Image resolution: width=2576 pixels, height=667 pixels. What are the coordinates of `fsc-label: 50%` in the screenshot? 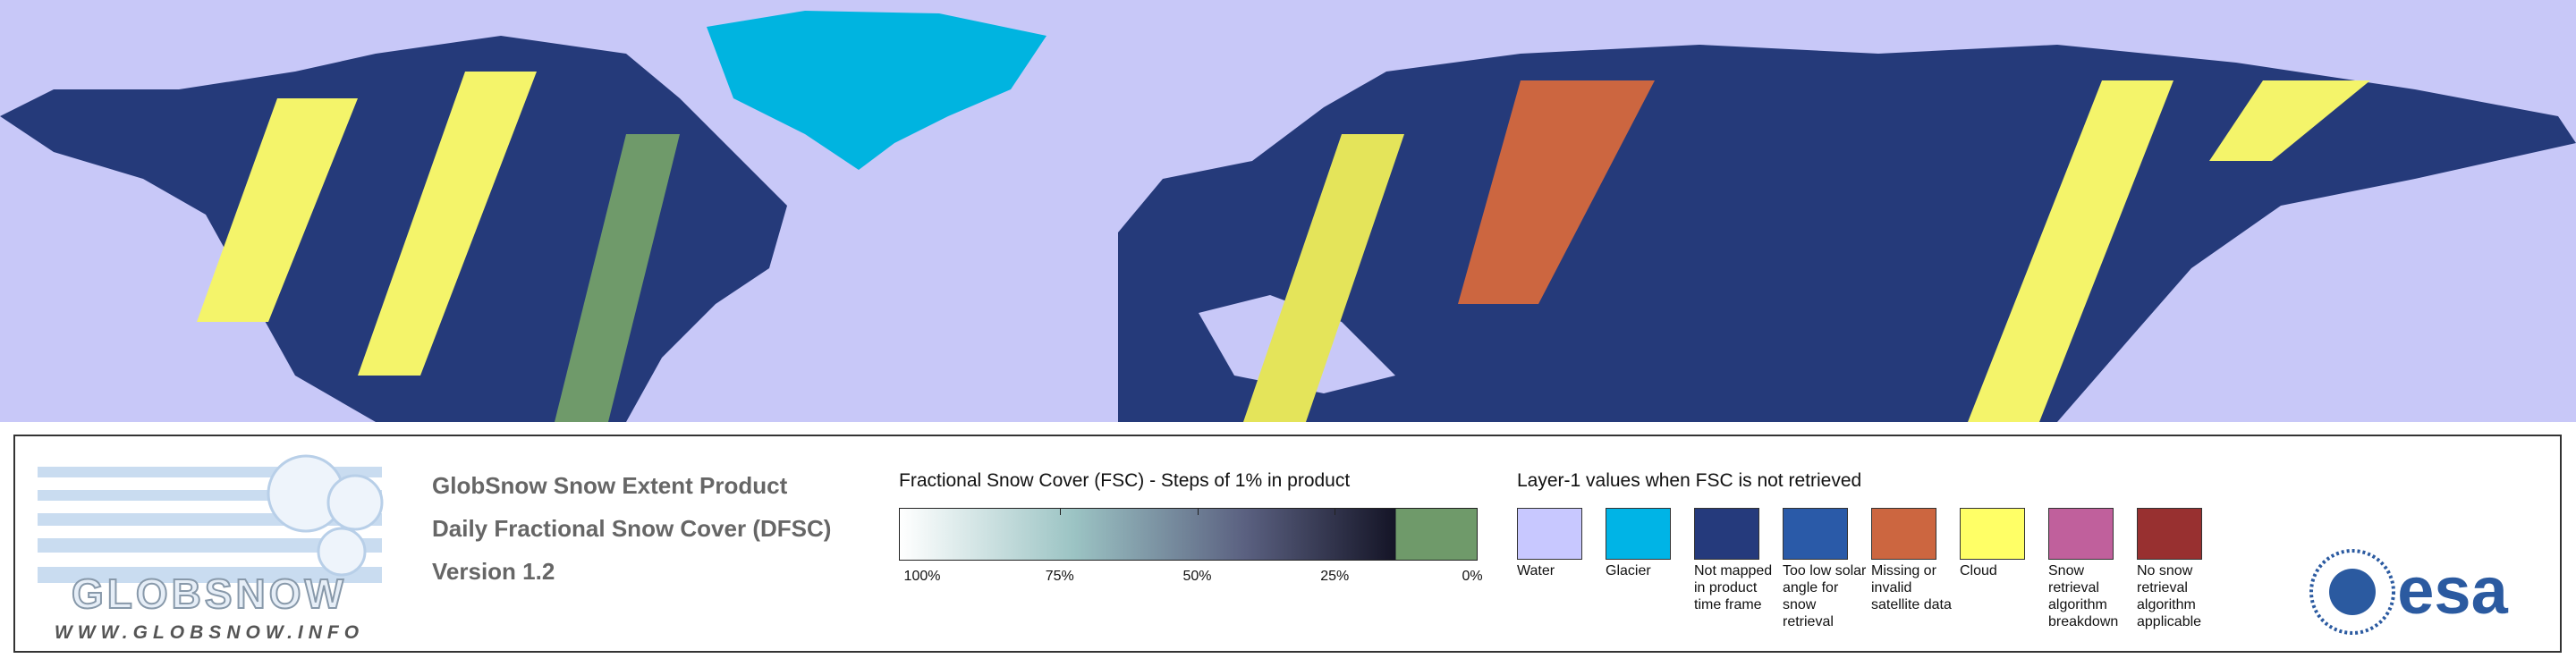 It's located at (1197, 576).